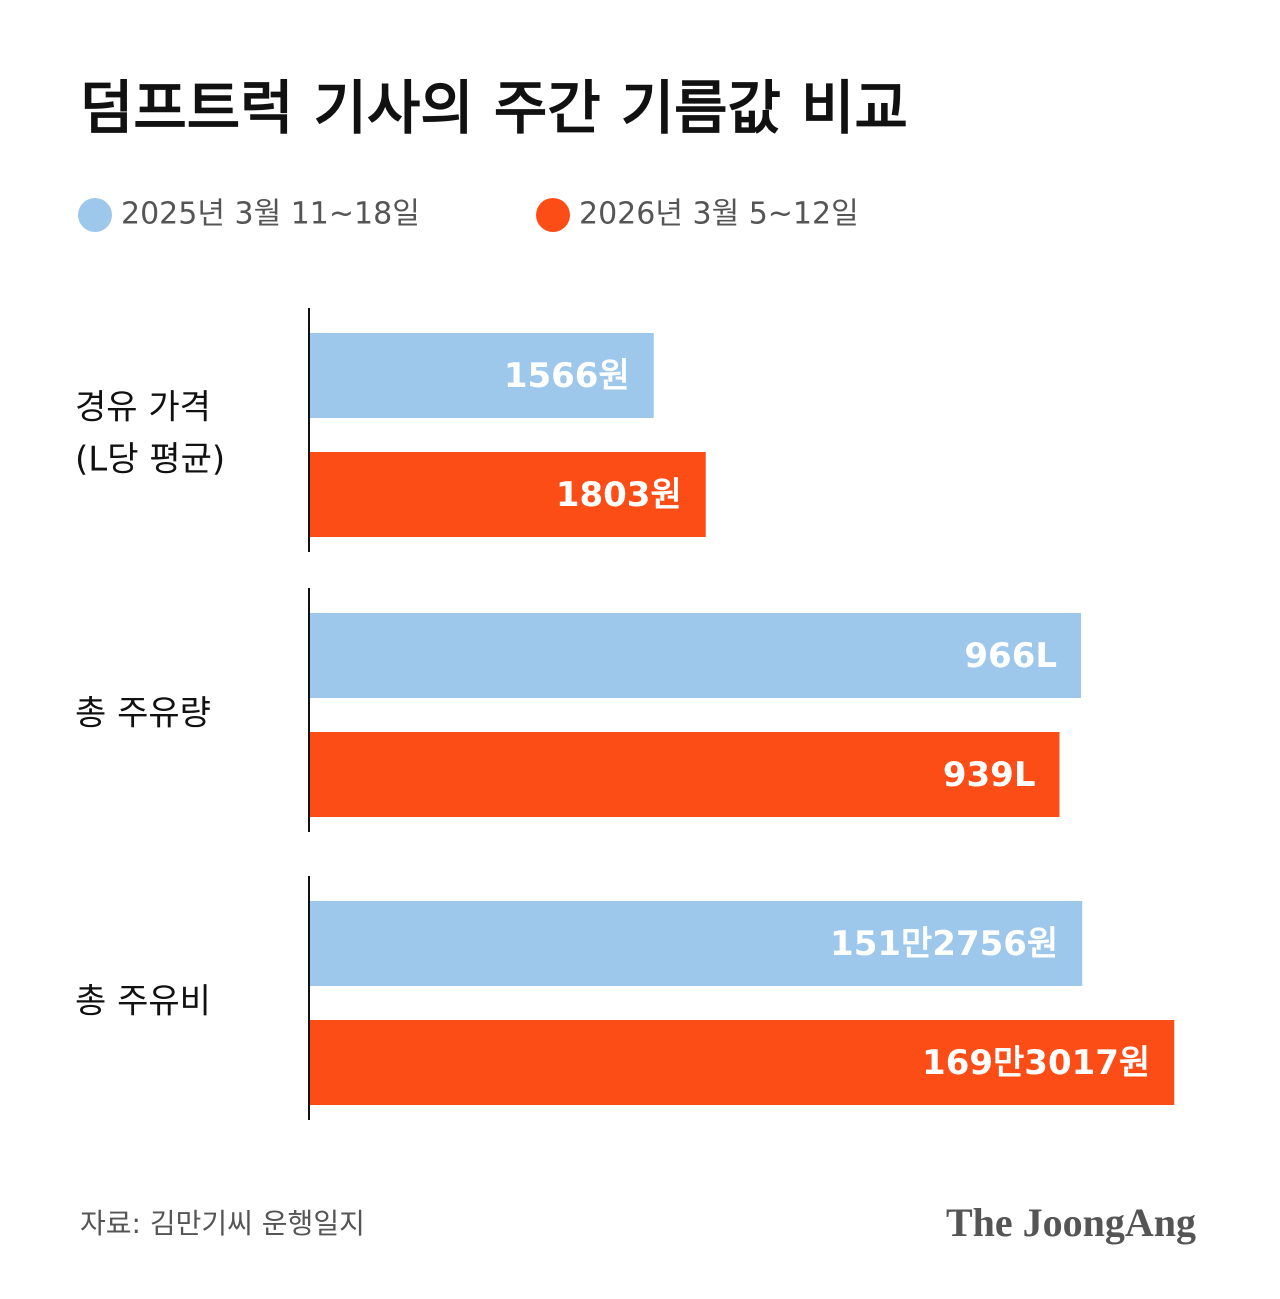 The image size is (1280, 1299). What do you see at coordinates (143, 408) in the screenshot?
I see `category-label: 경유 가격` at bounding box center [143, 408].